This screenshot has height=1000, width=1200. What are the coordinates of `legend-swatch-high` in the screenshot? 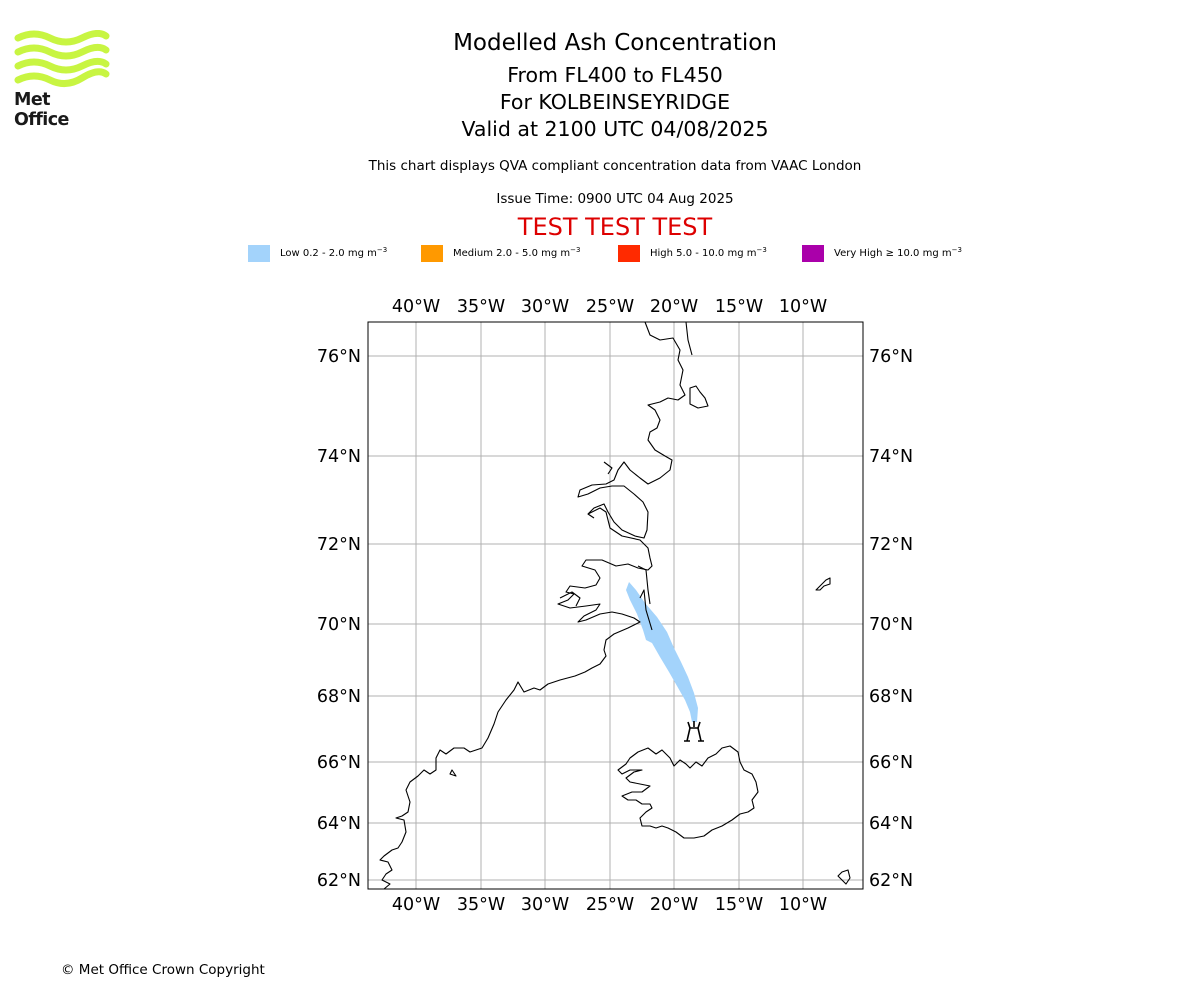 It's located at (629, 253).